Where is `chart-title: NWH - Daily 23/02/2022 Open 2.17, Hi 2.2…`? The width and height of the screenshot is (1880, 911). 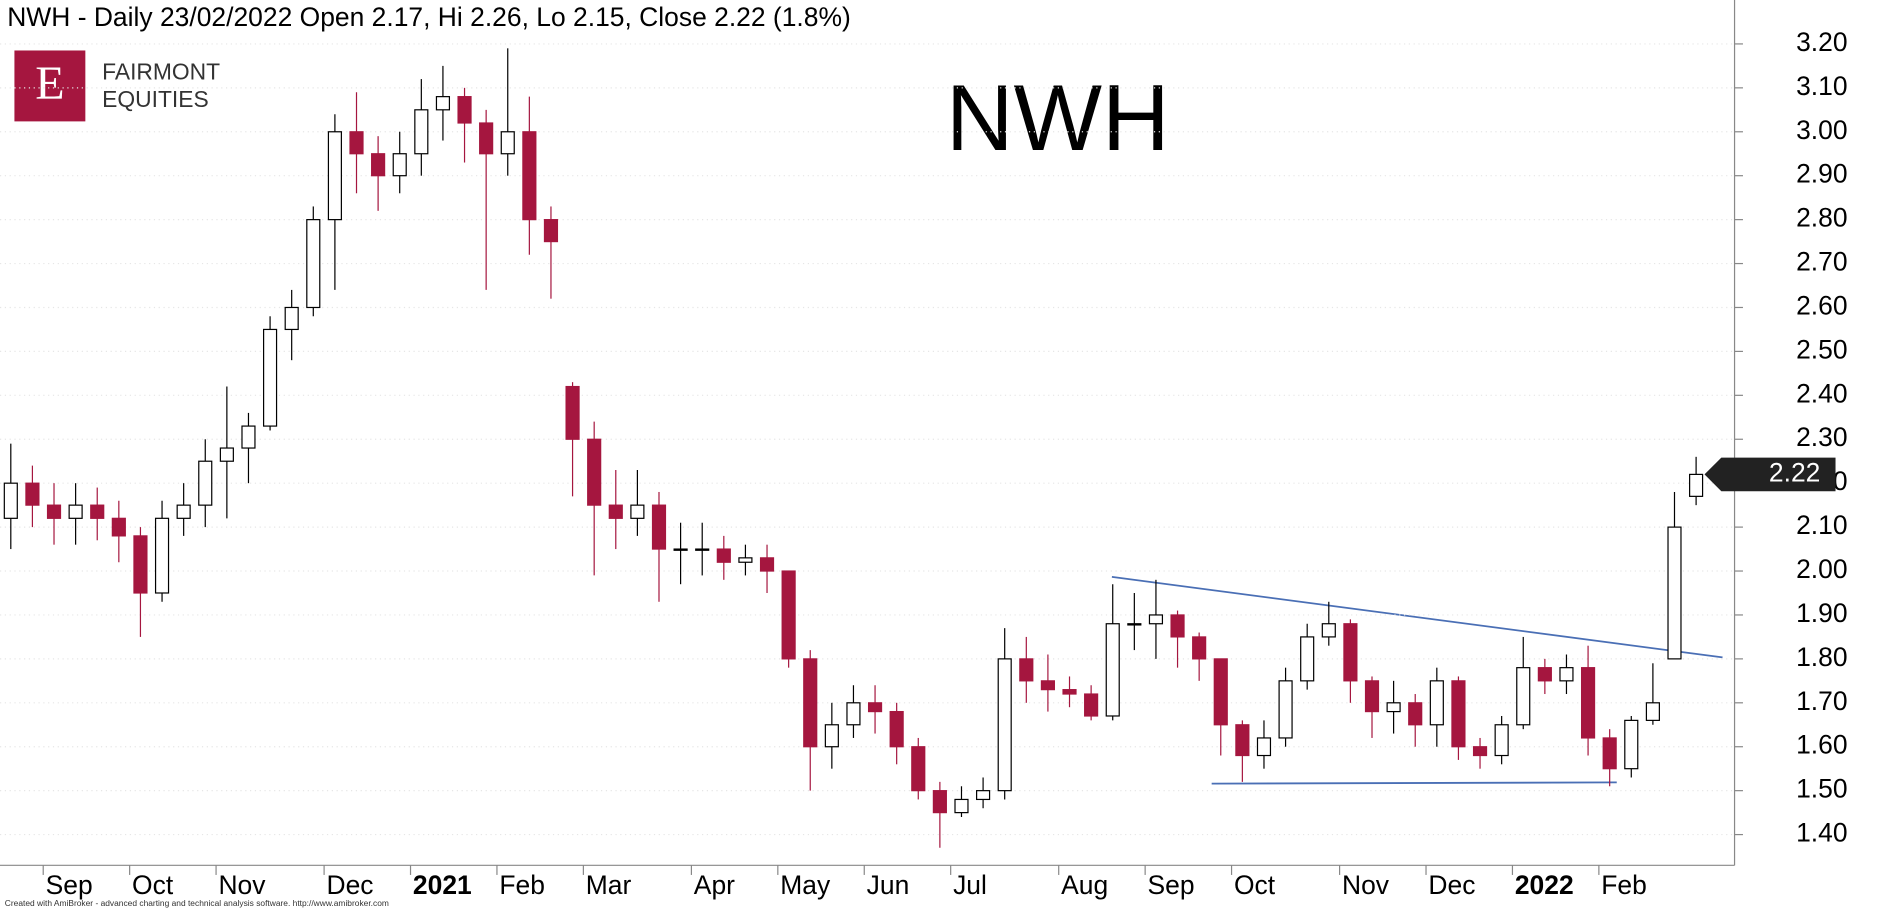 chart-title: NWH - Daily 23/02/2022 Open 2.17, Hi 2.2… is located at coordinates (429, 17).